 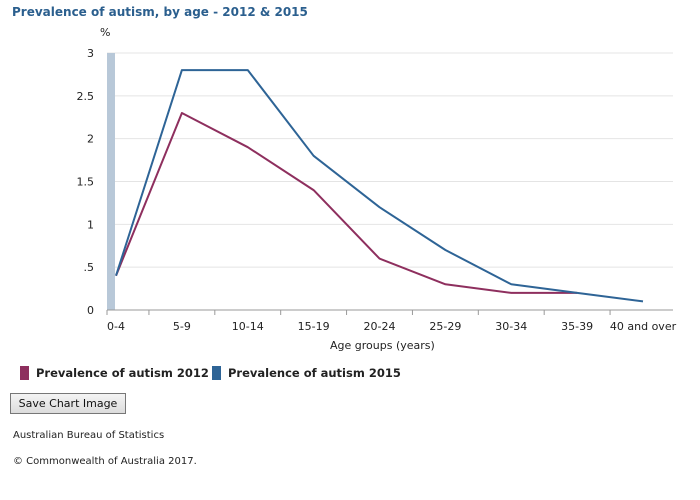 I want to click on y-tick-label: 2, so click(x=90, y=139).